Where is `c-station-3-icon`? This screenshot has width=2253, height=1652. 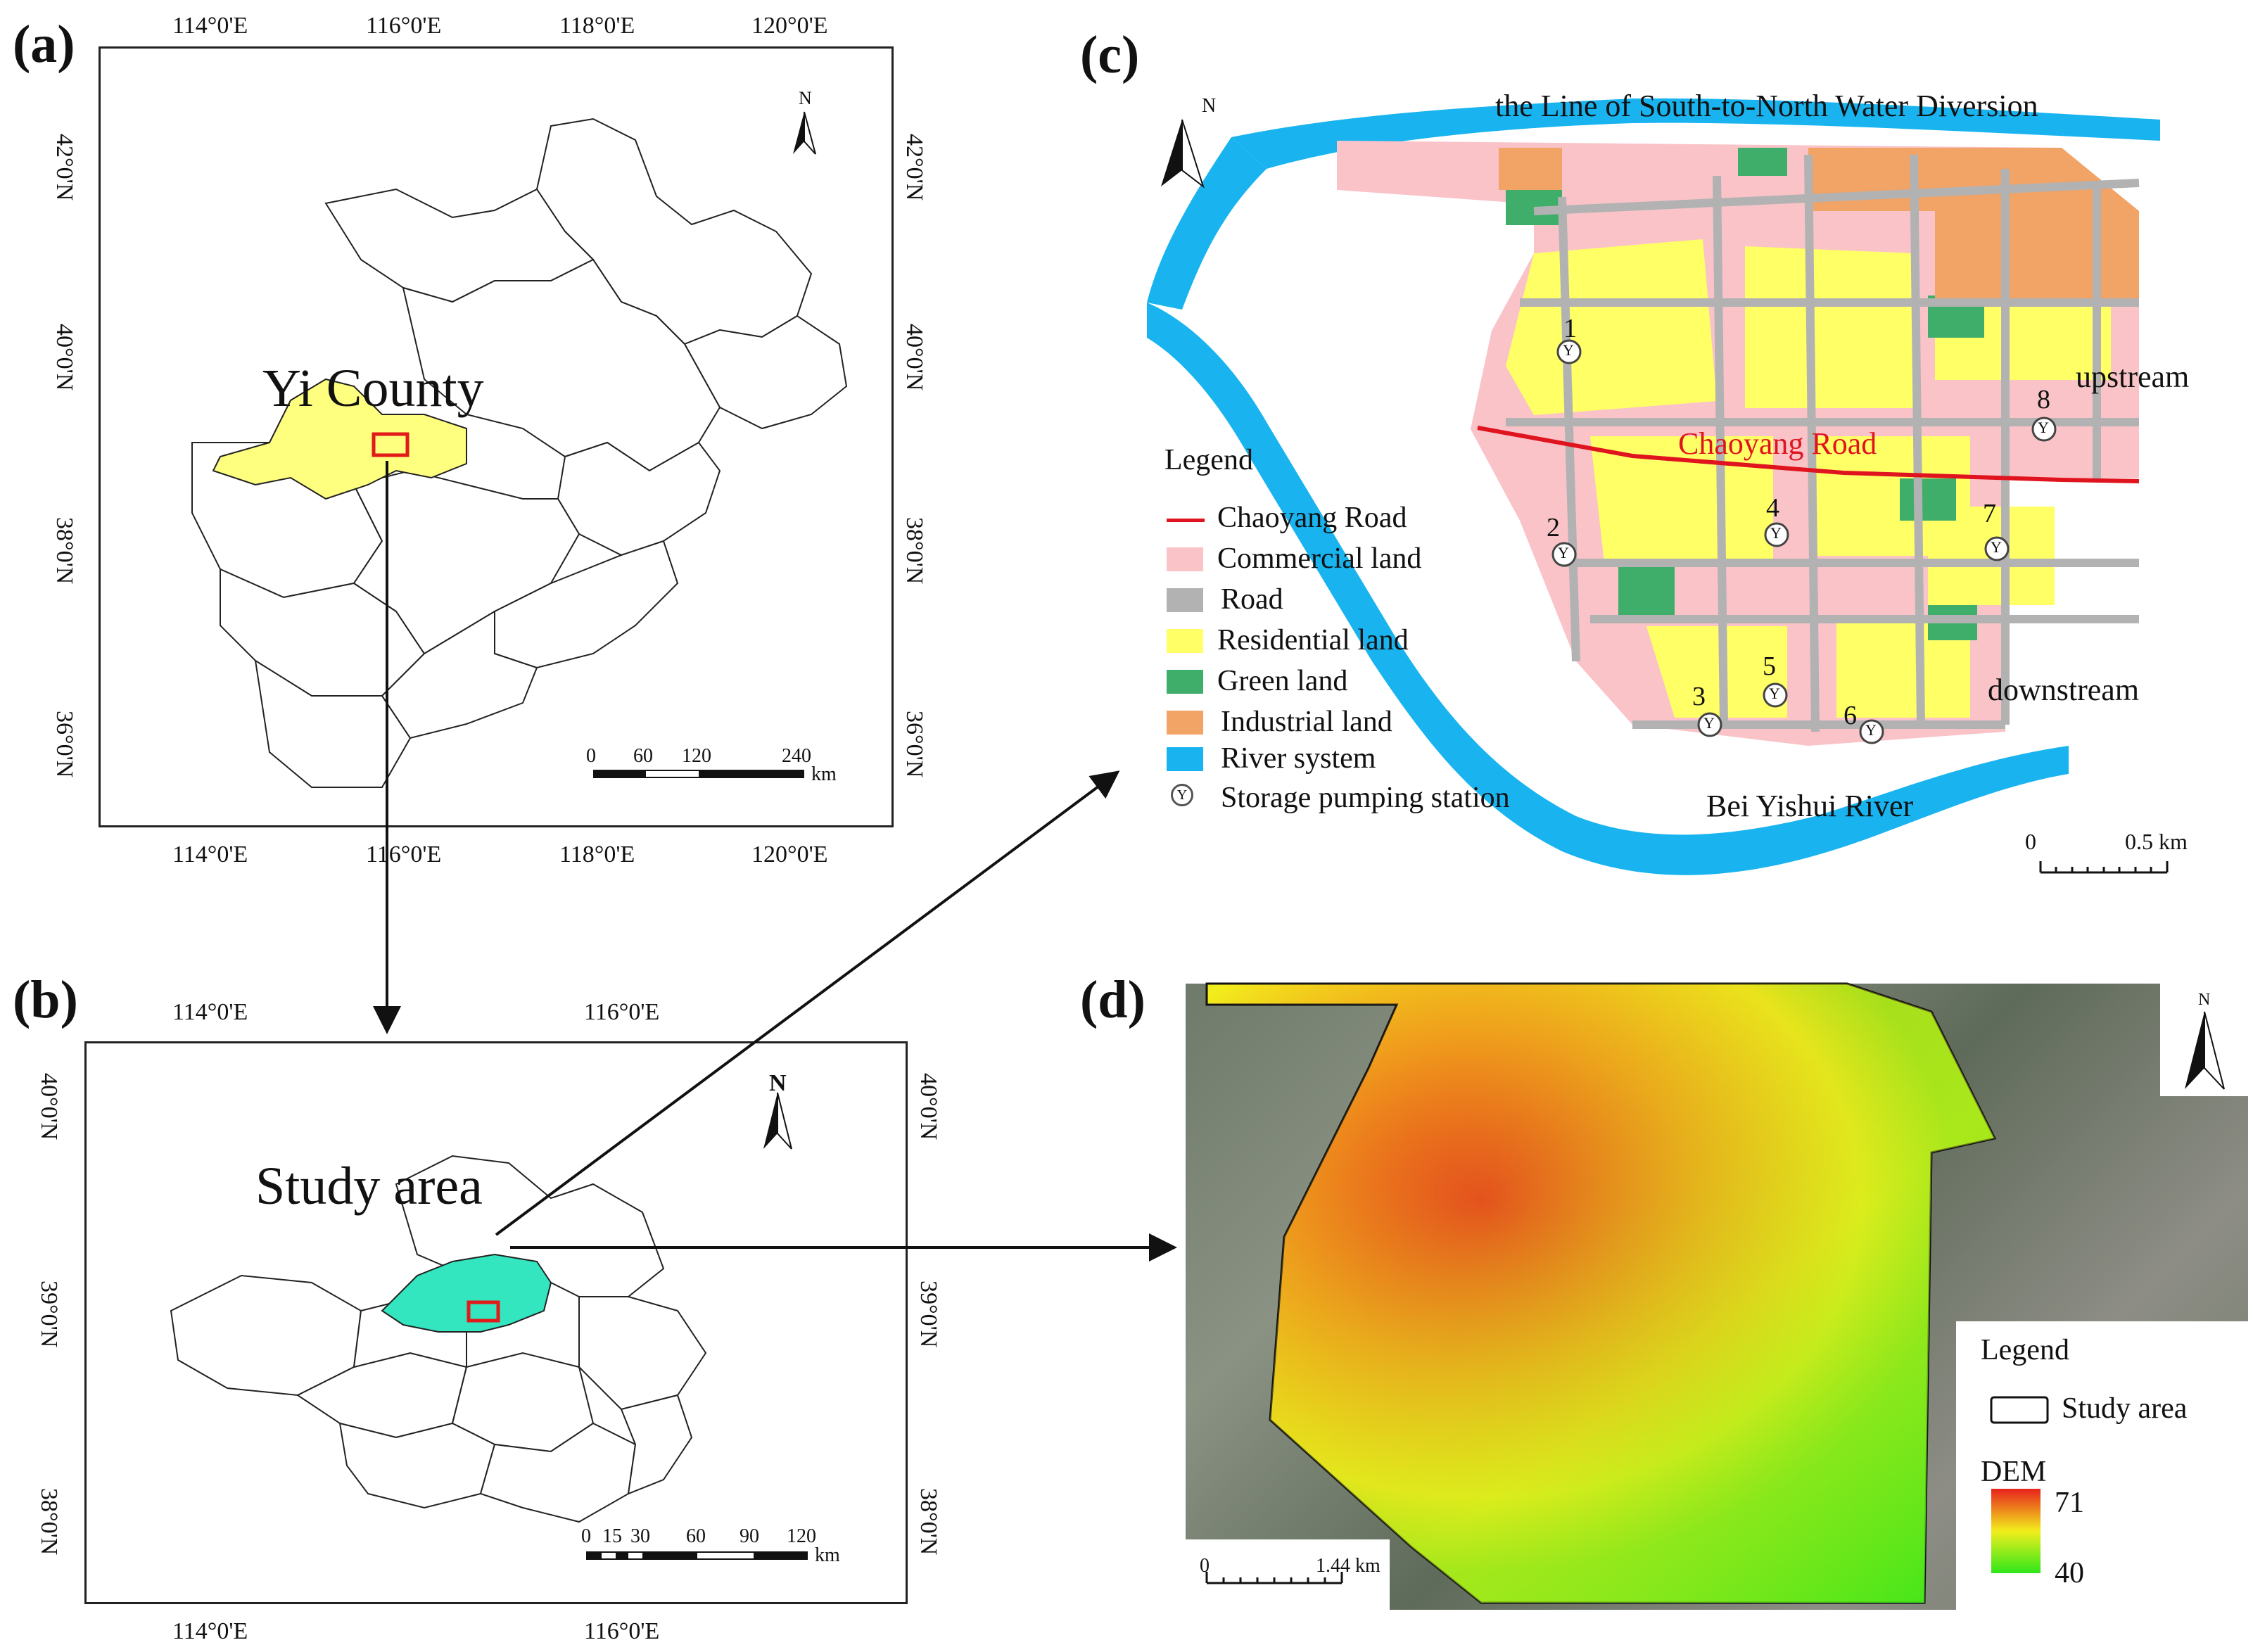
c-station-3-icon is located at coordinates (1709, 724).